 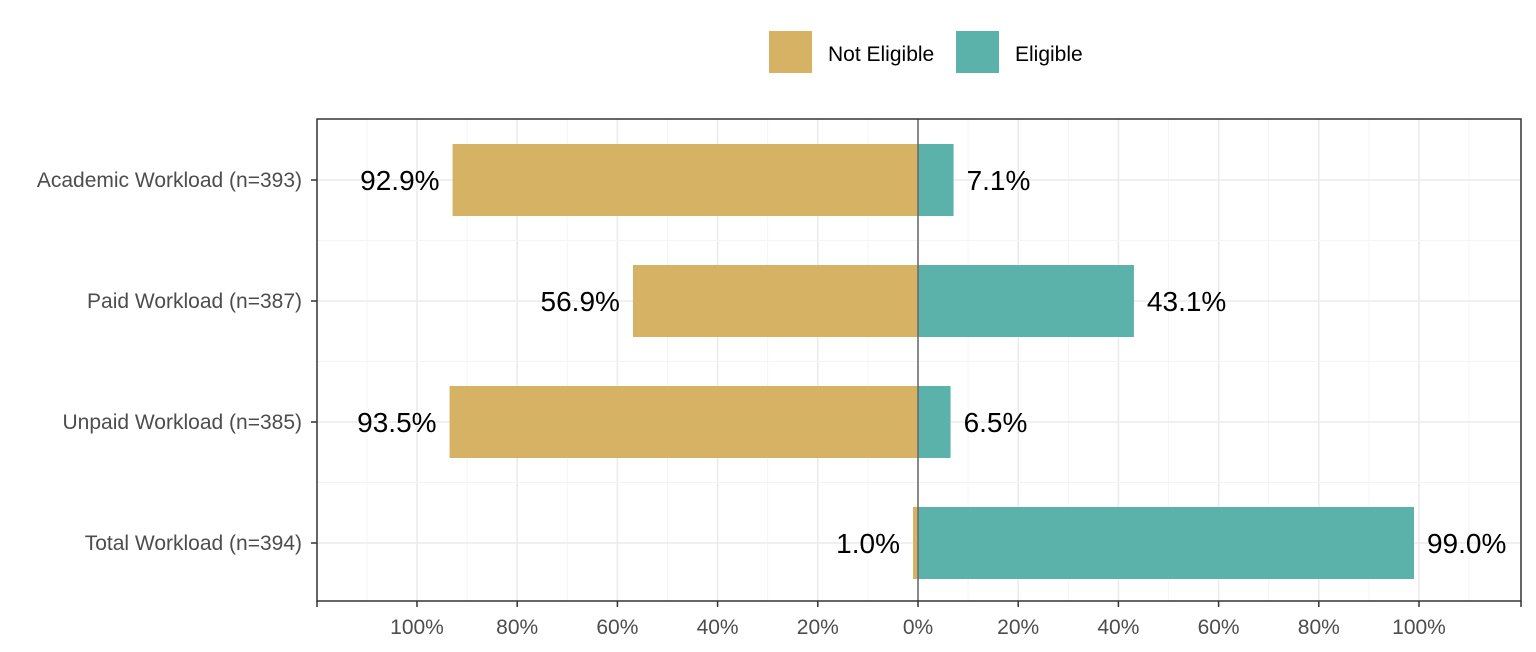 I want to click on data-label-not-eligible: 1.0%, so click(x=868, y=543).